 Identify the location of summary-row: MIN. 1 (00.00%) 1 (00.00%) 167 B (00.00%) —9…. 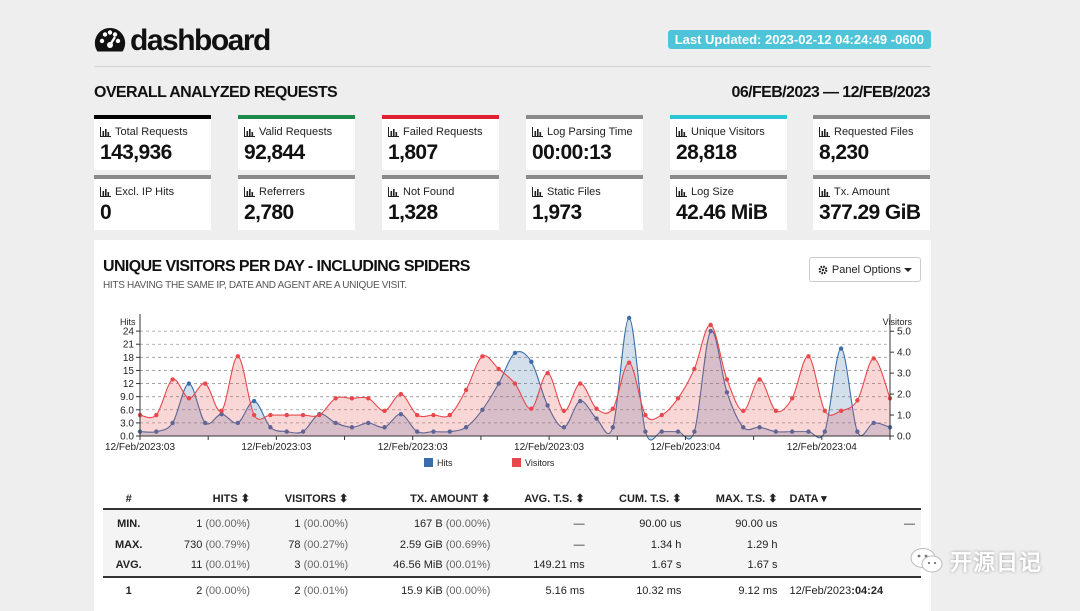
(512, 522).